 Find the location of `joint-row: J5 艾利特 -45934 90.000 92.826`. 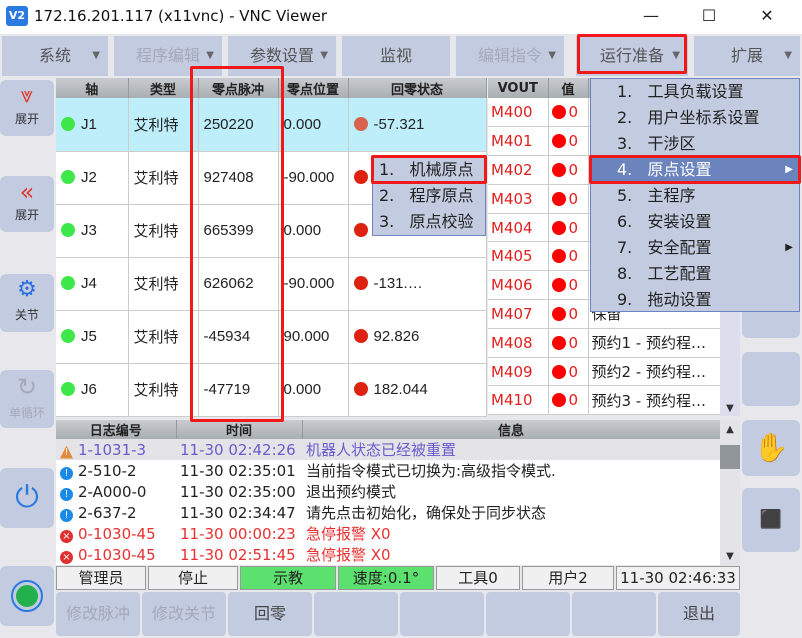

joint-row: J5 艾利特 -45934 90.000 92.826 is located at coordinates (271, 337).